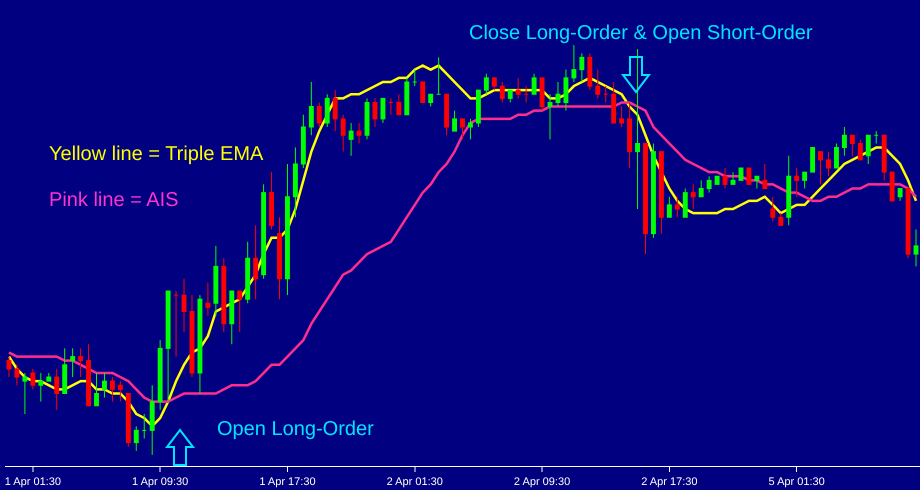  I want to click on annotation: Pink line = AIS, so click(114, 200).